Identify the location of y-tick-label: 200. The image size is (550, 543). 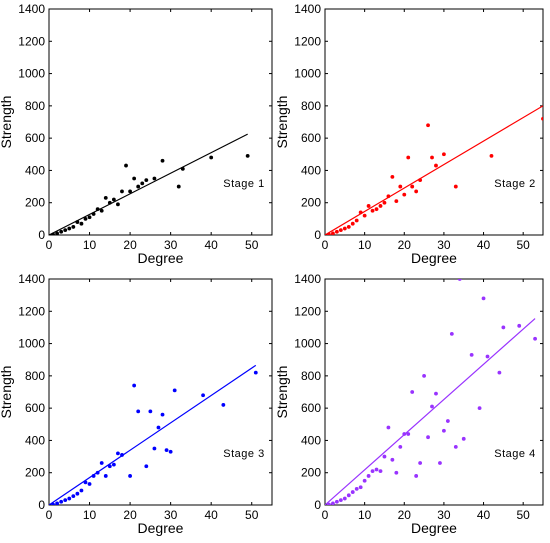
(311, 203).